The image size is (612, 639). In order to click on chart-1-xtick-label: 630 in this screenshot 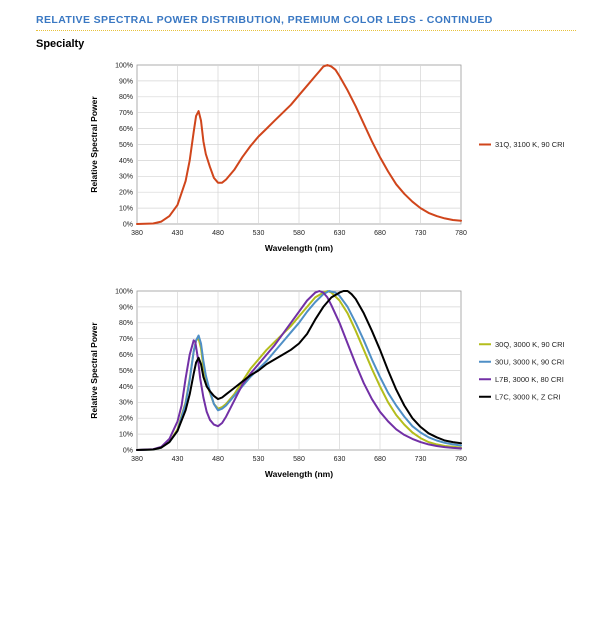, I will do `click(340, 459)`.